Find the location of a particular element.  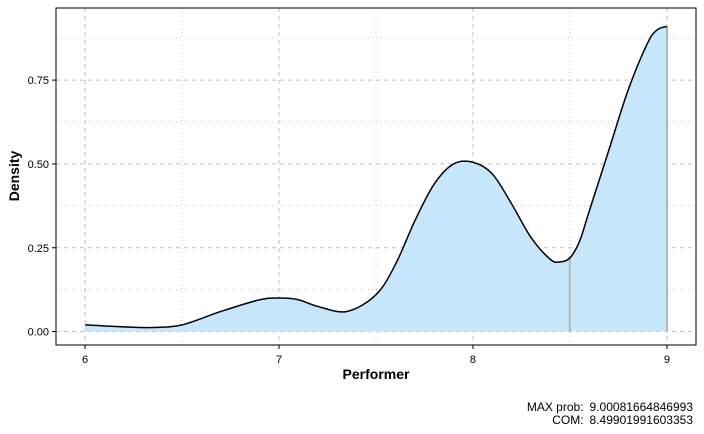

max-prob-caption: MAX prob: 9.00081664846993 is located at coordinates (610, 407).